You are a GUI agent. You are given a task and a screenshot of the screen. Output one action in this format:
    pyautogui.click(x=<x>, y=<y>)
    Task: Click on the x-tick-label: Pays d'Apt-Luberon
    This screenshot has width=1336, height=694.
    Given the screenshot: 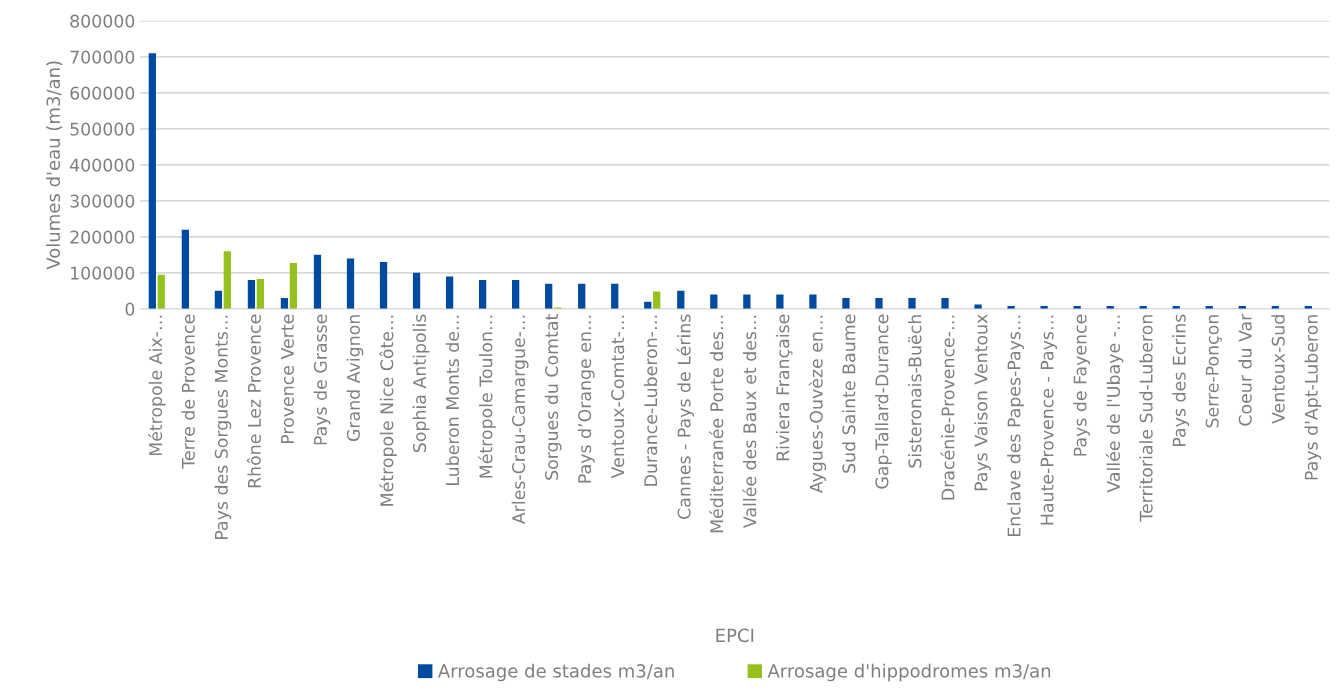 What is the action you would take?
    pyautogui.click(x=1313, y=397)
    